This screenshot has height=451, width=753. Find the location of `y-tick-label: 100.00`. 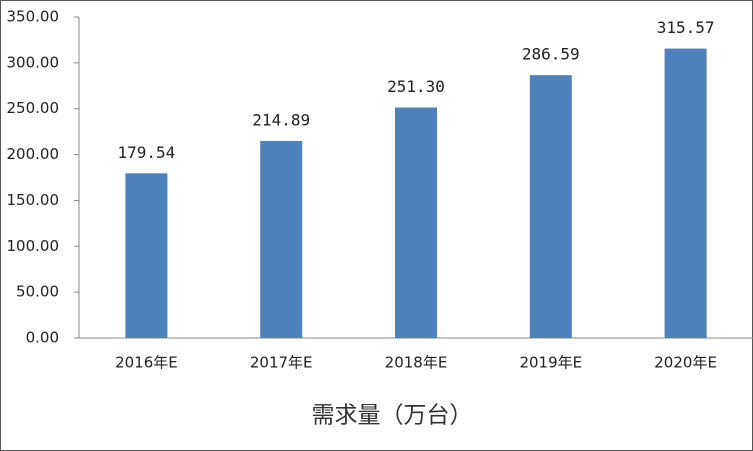

y-tick-label: 100.00 is located at coordinates (33, 246).